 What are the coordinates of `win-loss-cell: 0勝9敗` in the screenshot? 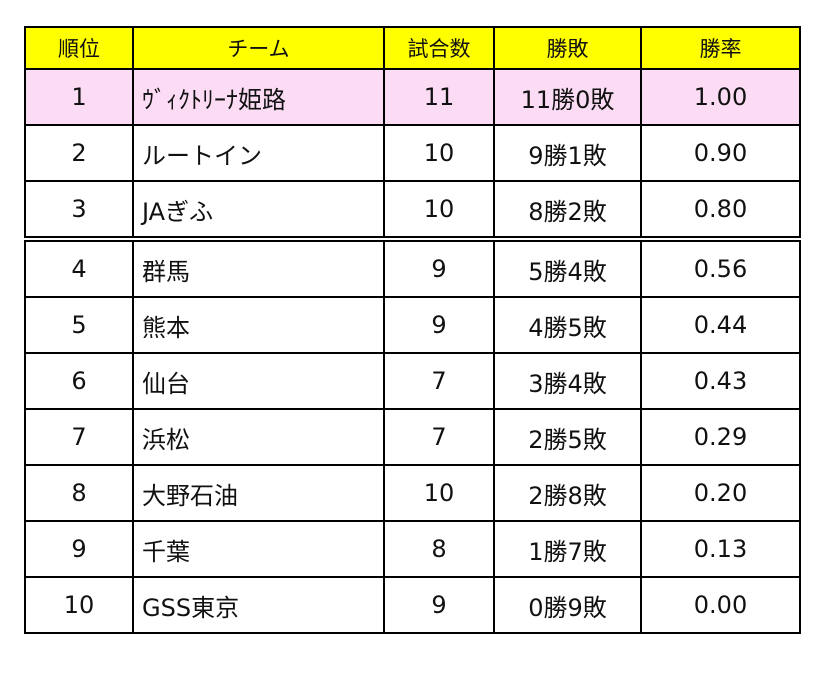 It's located at (567, 605).